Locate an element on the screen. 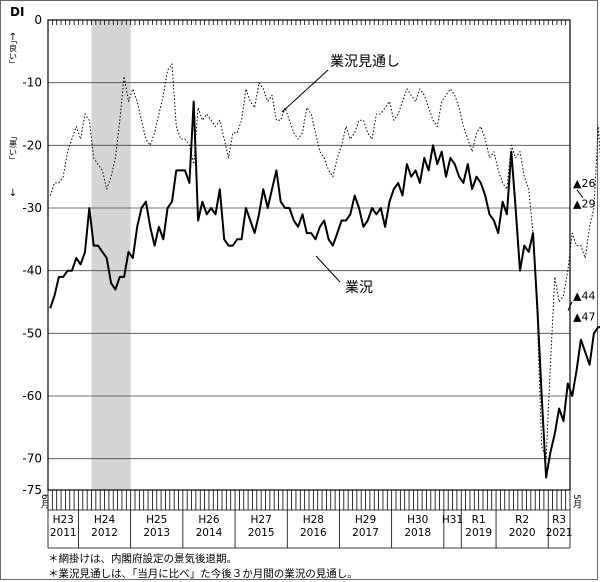  business-change-arrow is located at coordinates (570, 306).